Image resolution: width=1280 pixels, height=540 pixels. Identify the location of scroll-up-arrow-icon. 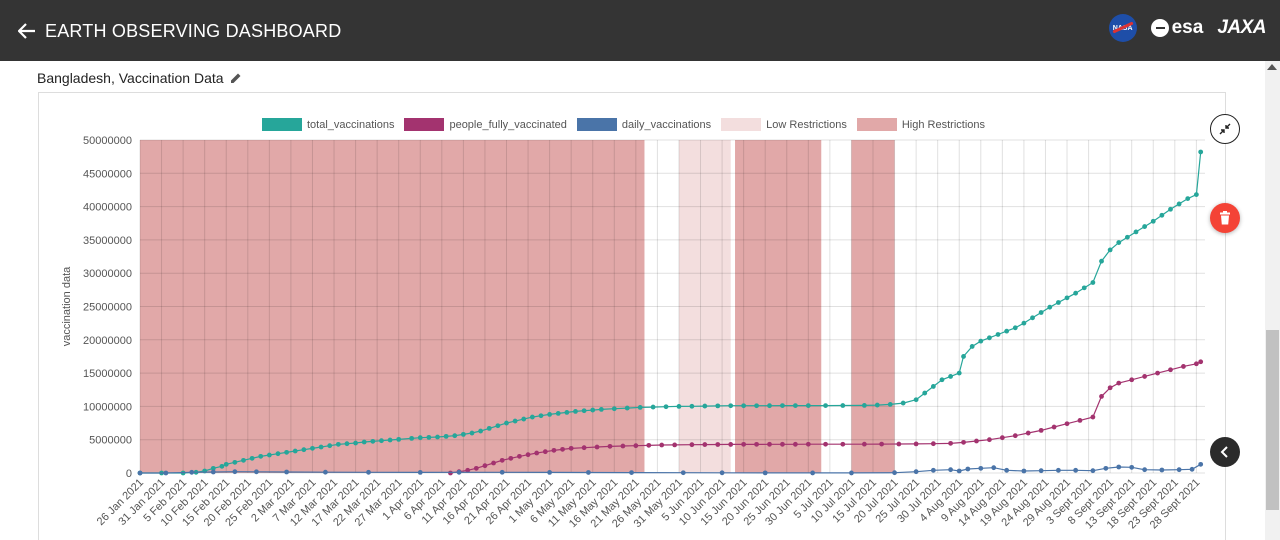
(1272, 67).